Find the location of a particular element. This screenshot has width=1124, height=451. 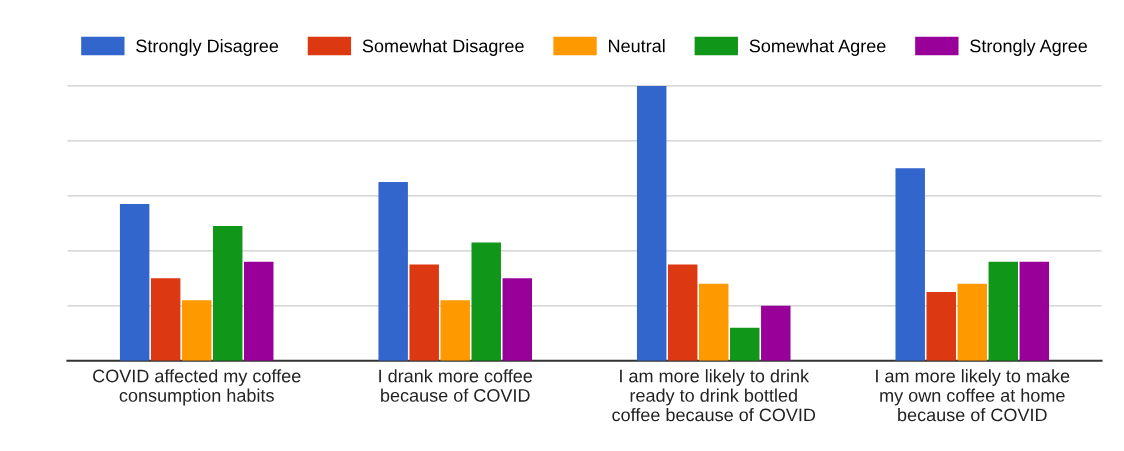

x-tick-label: I am more likely to make my own coffee at home because of COVID is located at coordinates (973, 395).